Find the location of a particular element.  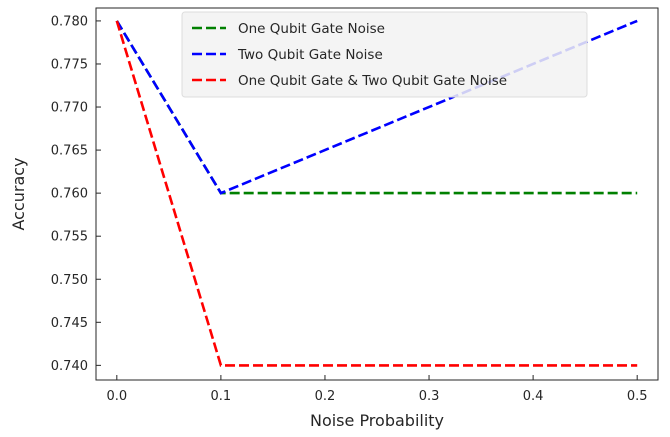

x-tick-label: 0.4 is located at coordinates (533, 396).